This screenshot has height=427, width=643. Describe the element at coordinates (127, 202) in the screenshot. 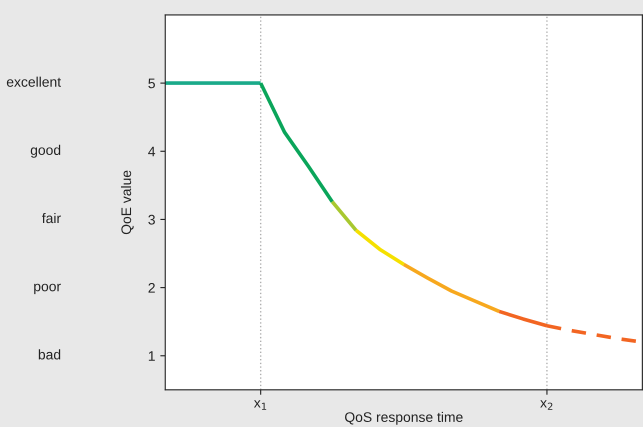

I see `y-axis-title: QoE value` at that location.